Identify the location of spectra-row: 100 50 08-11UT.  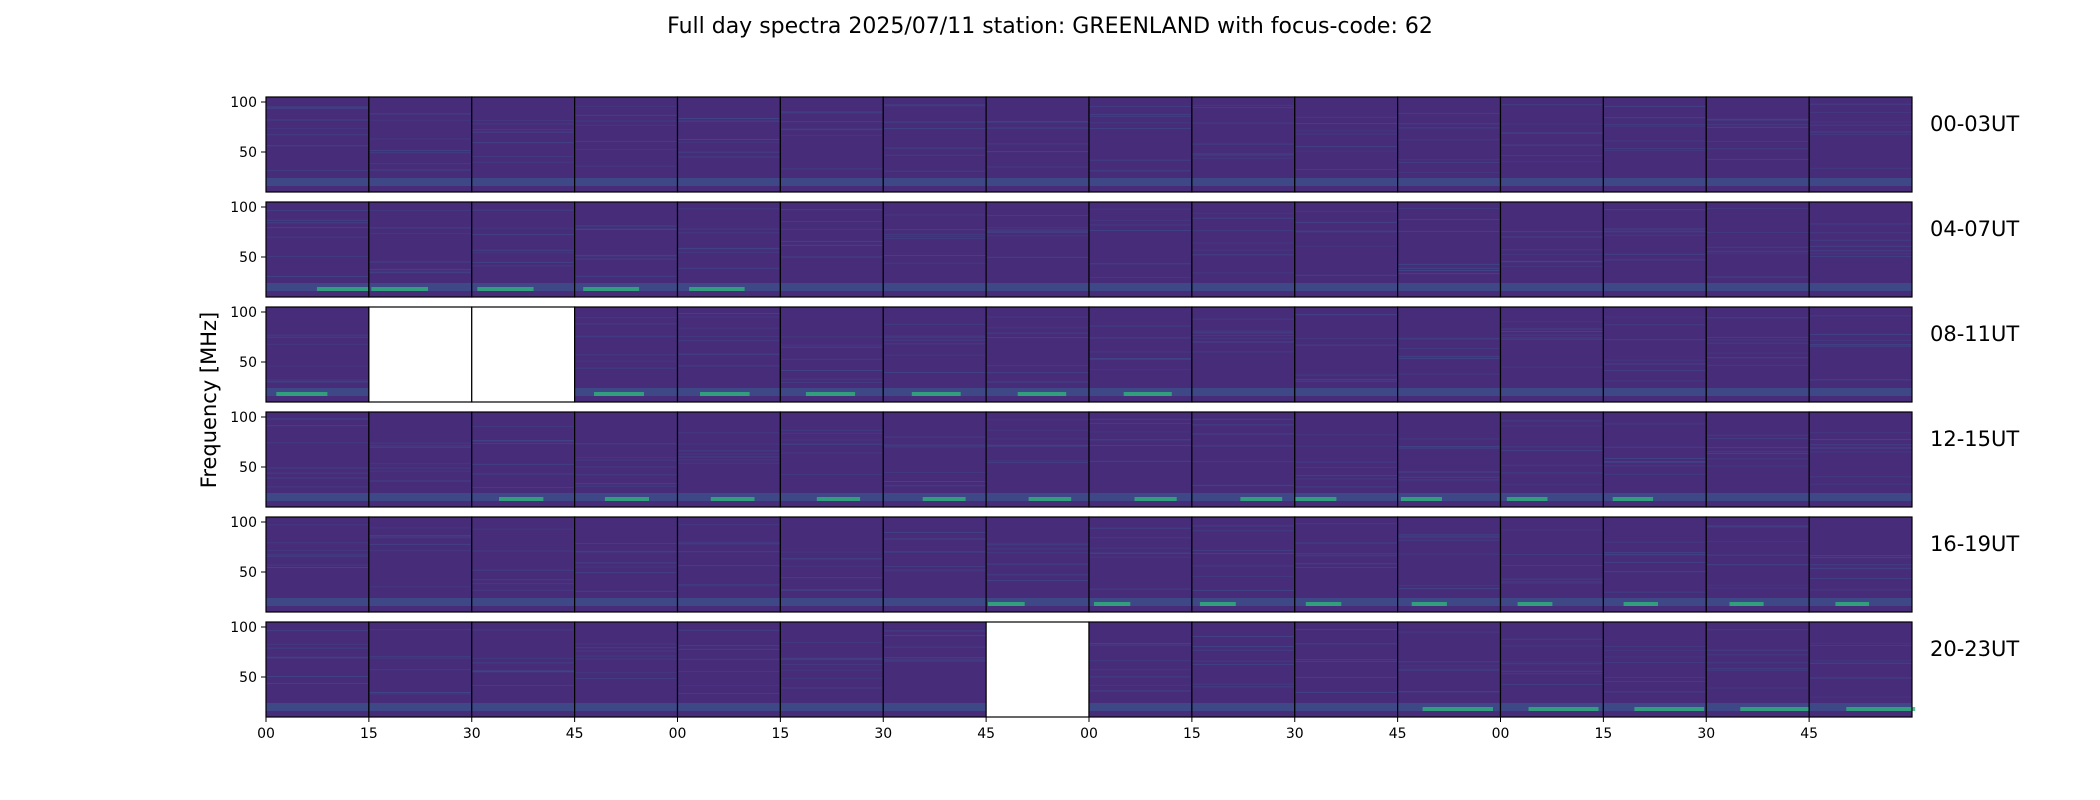
(1124, 354).